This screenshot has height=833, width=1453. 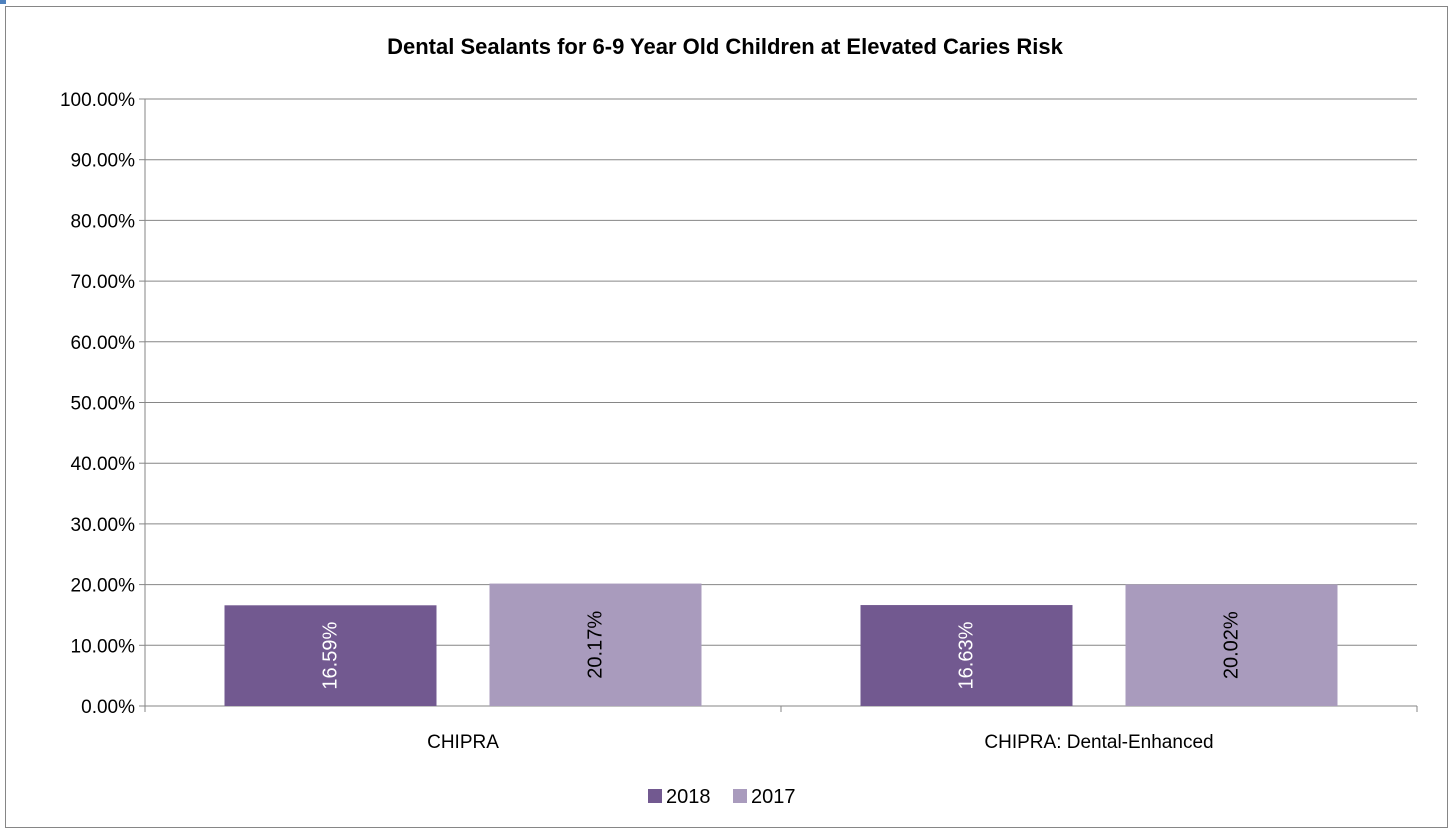 What do you see at coordinates (103, 161) in the screenshot?
I see `y-tick-label: 90.00%` at bounding box center [103, 161].